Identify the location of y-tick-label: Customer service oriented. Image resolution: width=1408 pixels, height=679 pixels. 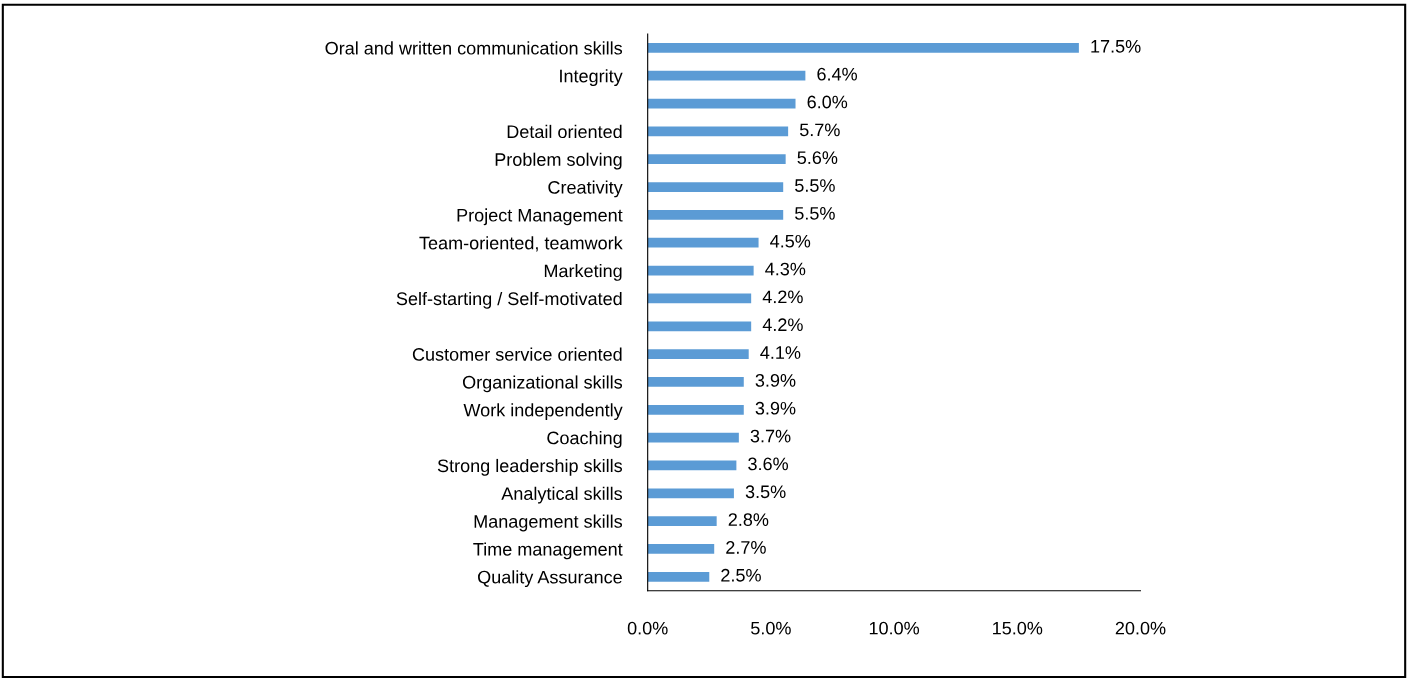
(517, 354).